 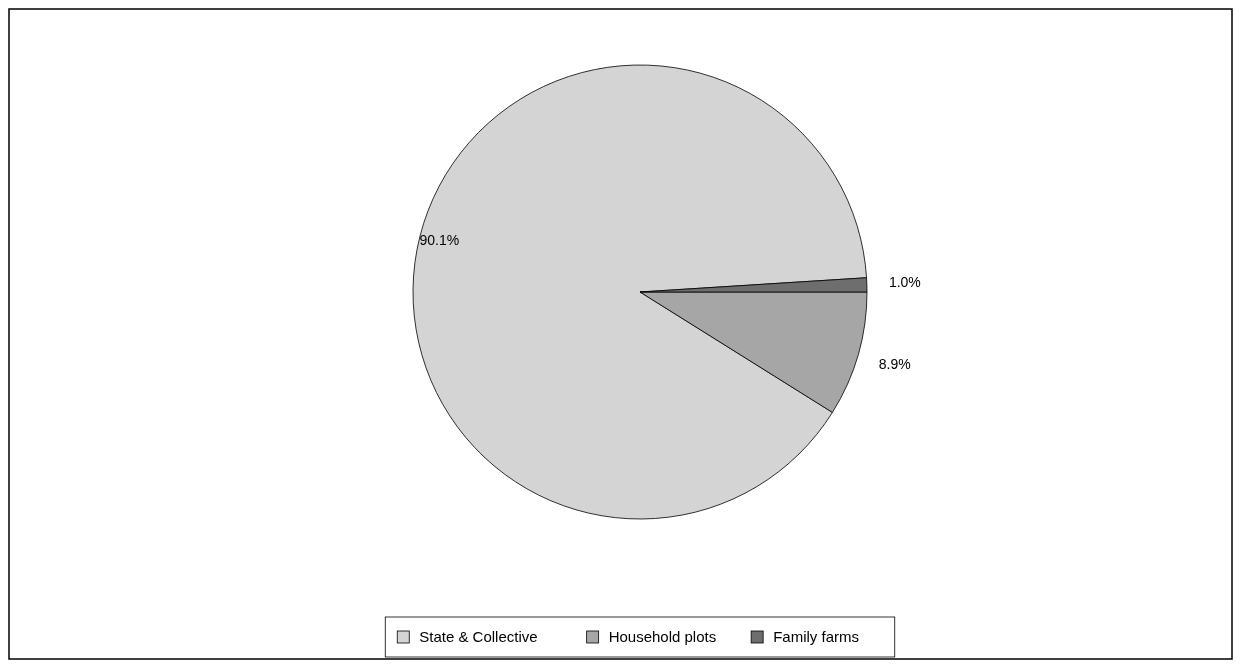 I want to click on data-label: 90.1%, so click(x=439, y=239).